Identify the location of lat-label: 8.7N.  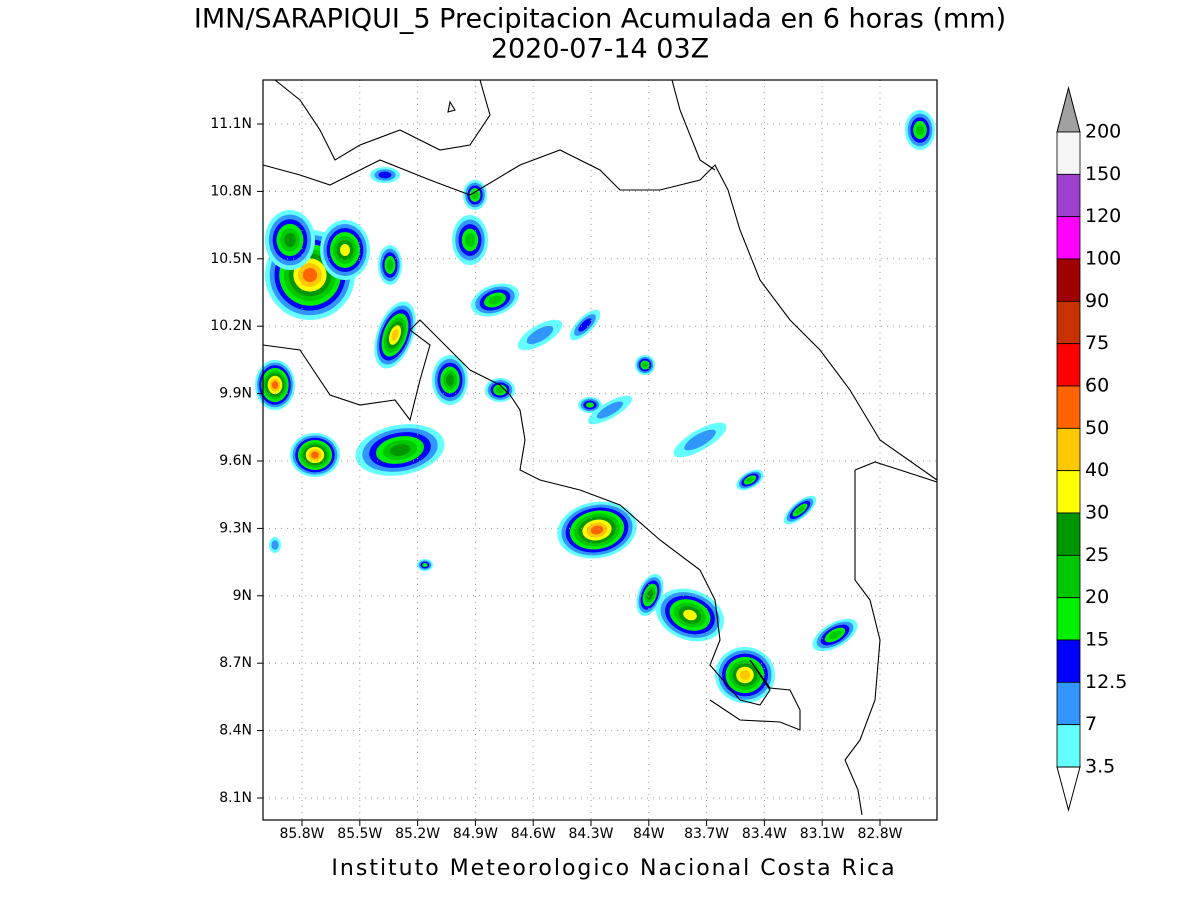
(235, 663).